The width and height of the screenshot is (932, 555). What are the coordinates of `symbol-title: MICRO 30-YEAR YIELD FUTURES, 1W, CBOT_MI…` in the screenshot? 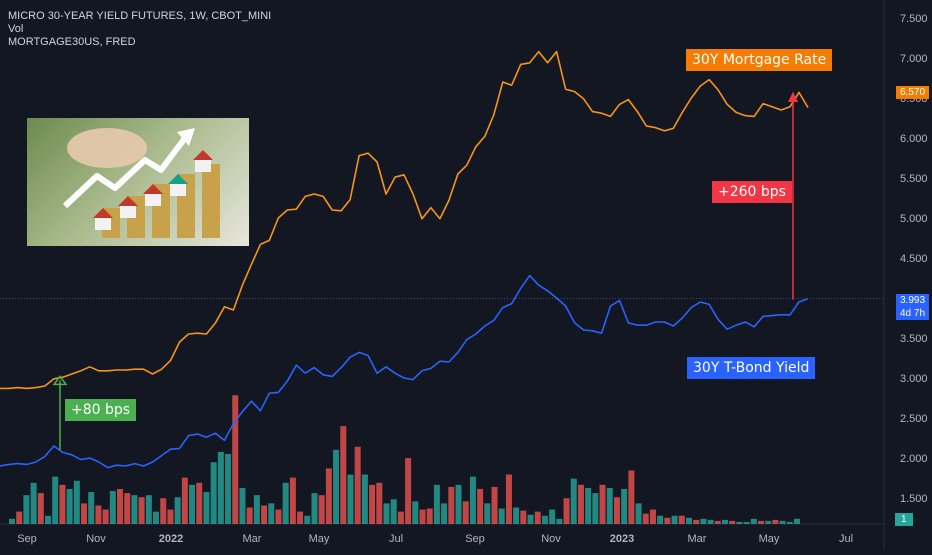 It's located at (140, 16).